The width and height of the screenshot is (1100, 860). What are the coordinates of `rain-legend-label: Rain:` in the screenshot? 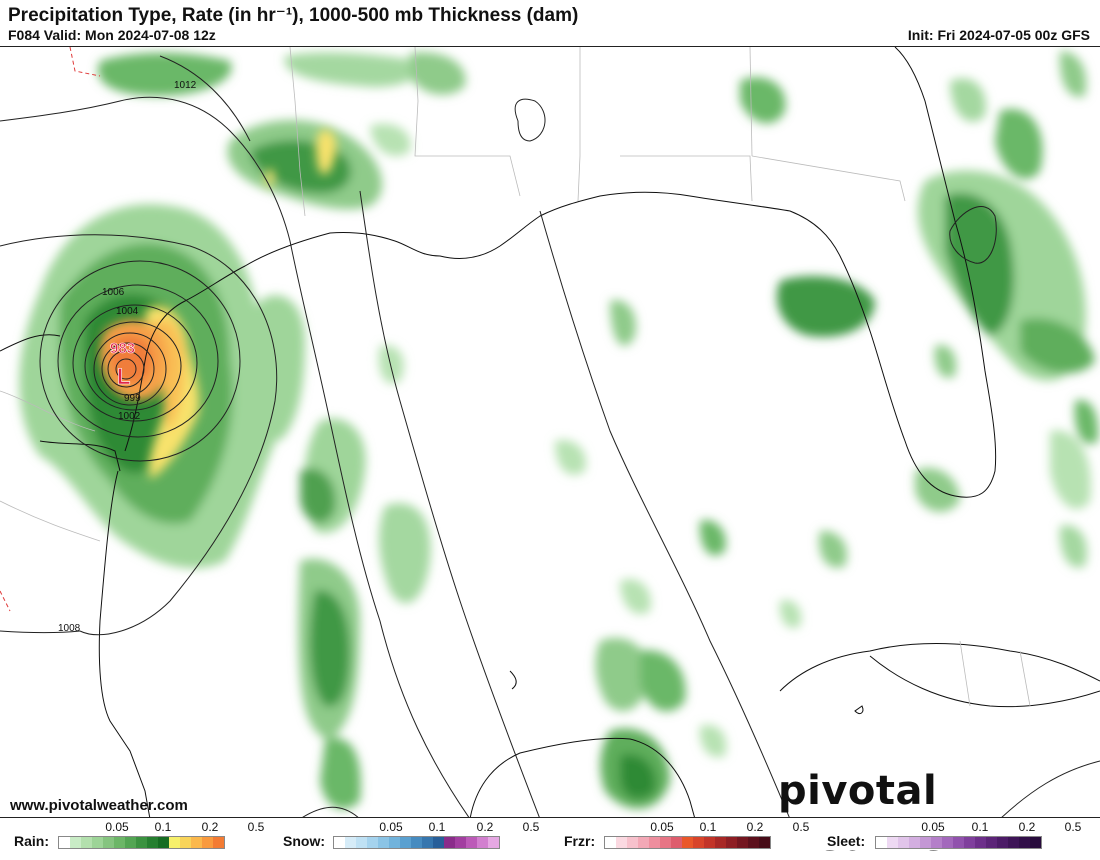 It's located at (31, 841).